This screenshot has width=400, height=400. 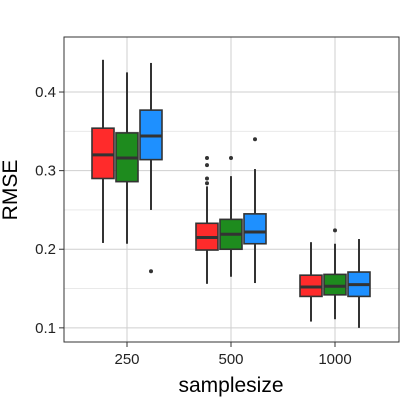 I want to click on x-tick-label: 1000, so click(x=334, y=359).